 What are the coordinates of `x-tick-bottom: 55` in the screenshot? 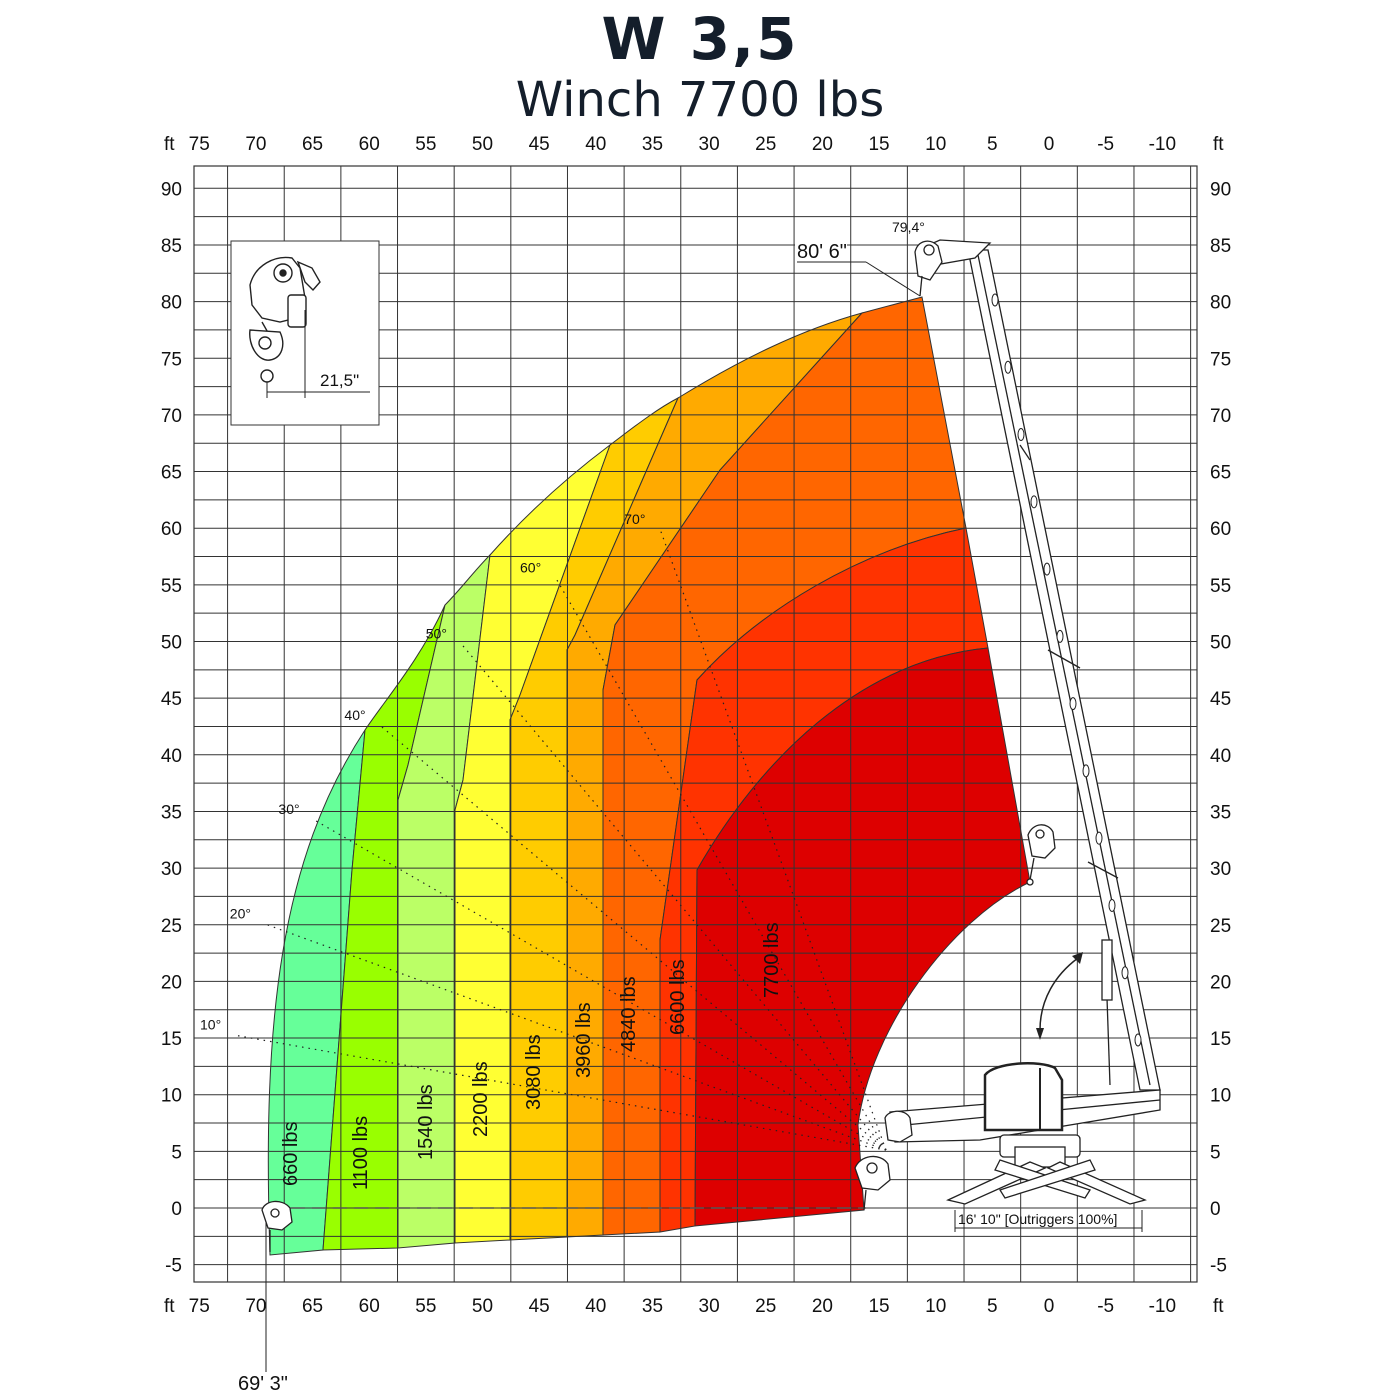 It's located at (425, 1306).